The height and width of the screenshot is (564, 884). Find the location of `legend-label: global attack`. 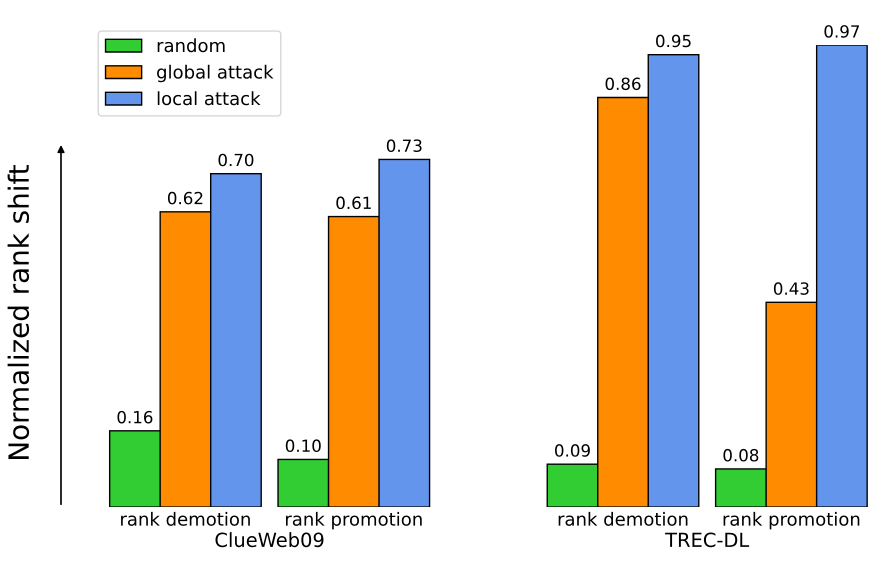

legend-label: global attack is located at coordinates (215, 73).